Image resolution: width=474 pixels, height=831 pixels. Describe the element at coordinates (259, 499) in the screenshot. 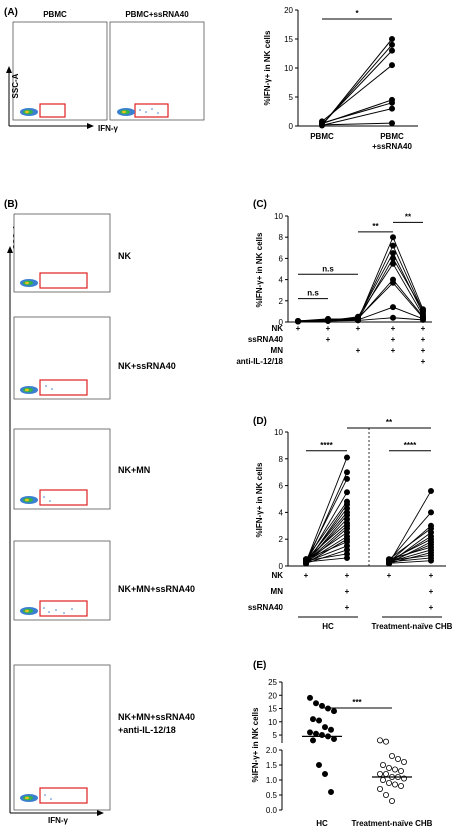

I see `chart-d-ylabel: %IFN-γ+ in NK cells` at that location.